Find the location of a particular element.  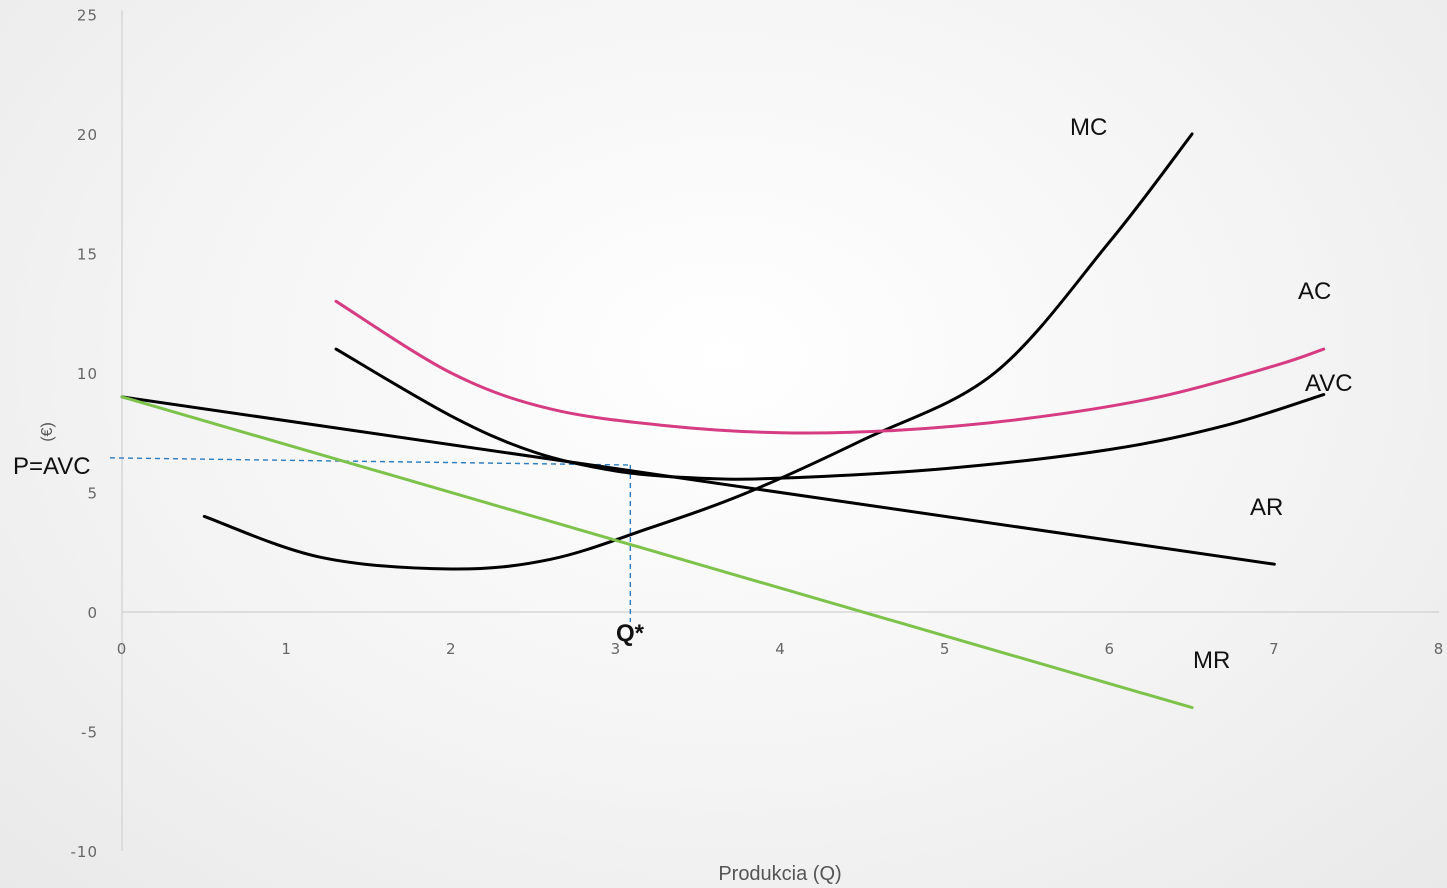

x-axis-title: Produkcia (Q) is located at coordinates (779, 874).